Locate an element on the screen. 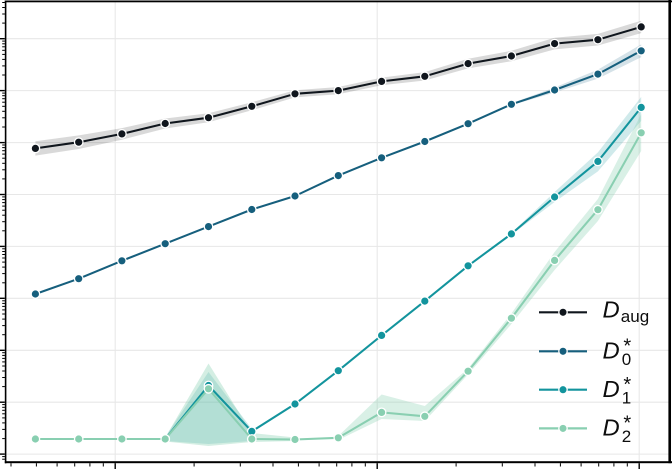  svg-text: aug is located at coordinates (635, 316).